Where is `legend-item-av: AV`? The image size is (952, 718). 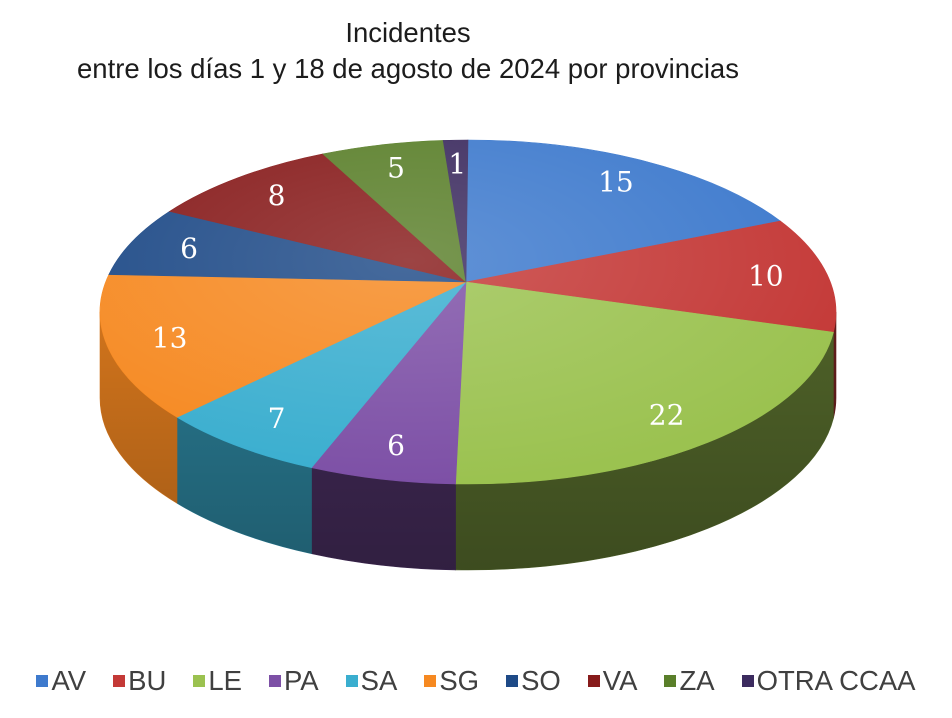
legend-item-av: AV is located at coordinates (61, 681).